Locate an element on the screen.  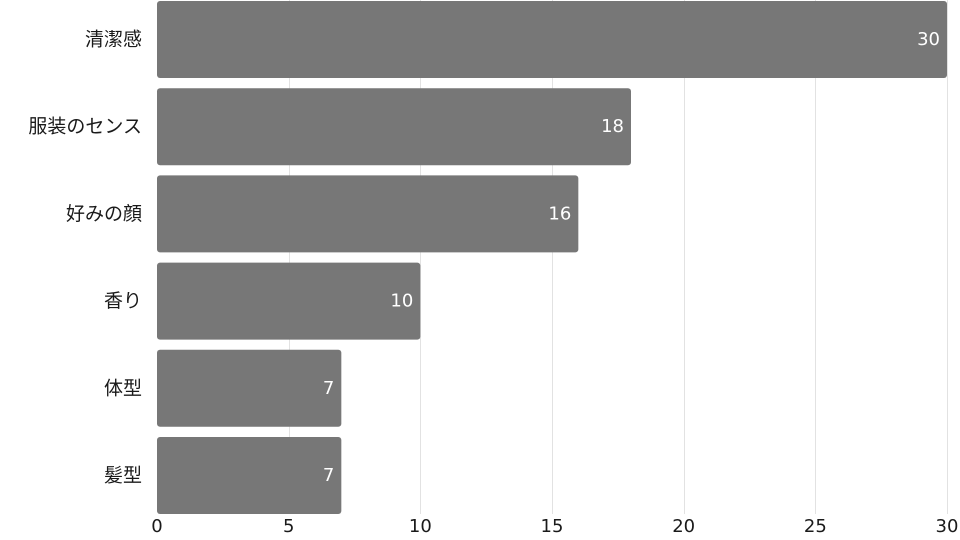
value-label-0: 30 is located at coordinates (928, 39).